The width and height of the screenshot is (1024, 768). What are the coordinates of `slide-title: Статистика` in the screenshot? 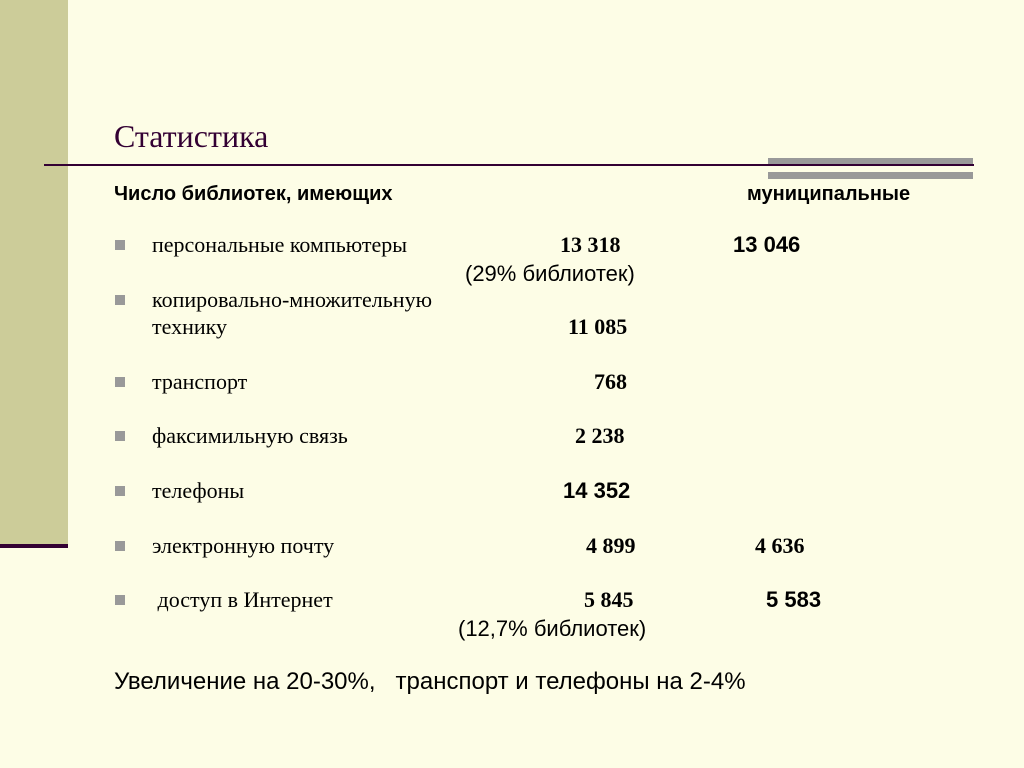 It's located at (191, 136).